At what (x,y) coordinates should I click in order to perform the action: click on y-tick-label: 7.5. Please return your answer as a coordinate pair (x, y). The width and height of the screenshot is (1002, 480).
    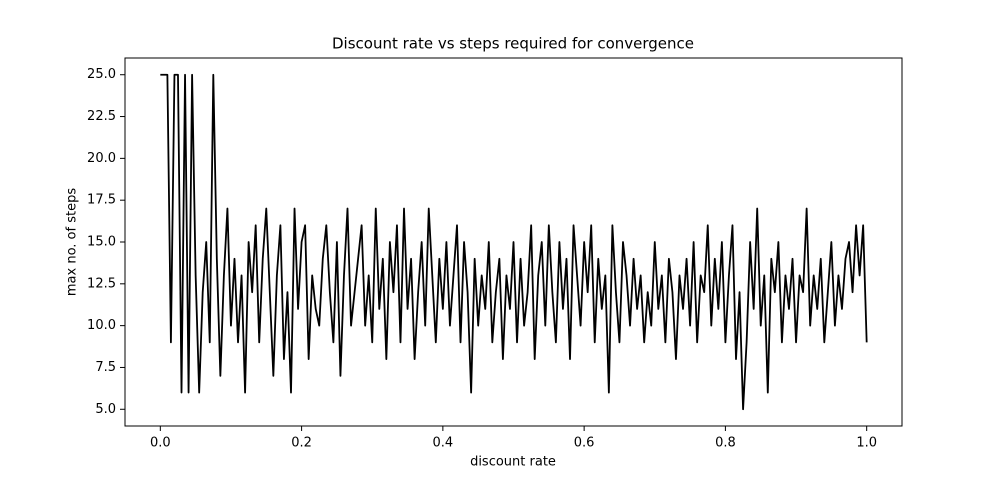
    Looking at the image, I should click on (105, 367).